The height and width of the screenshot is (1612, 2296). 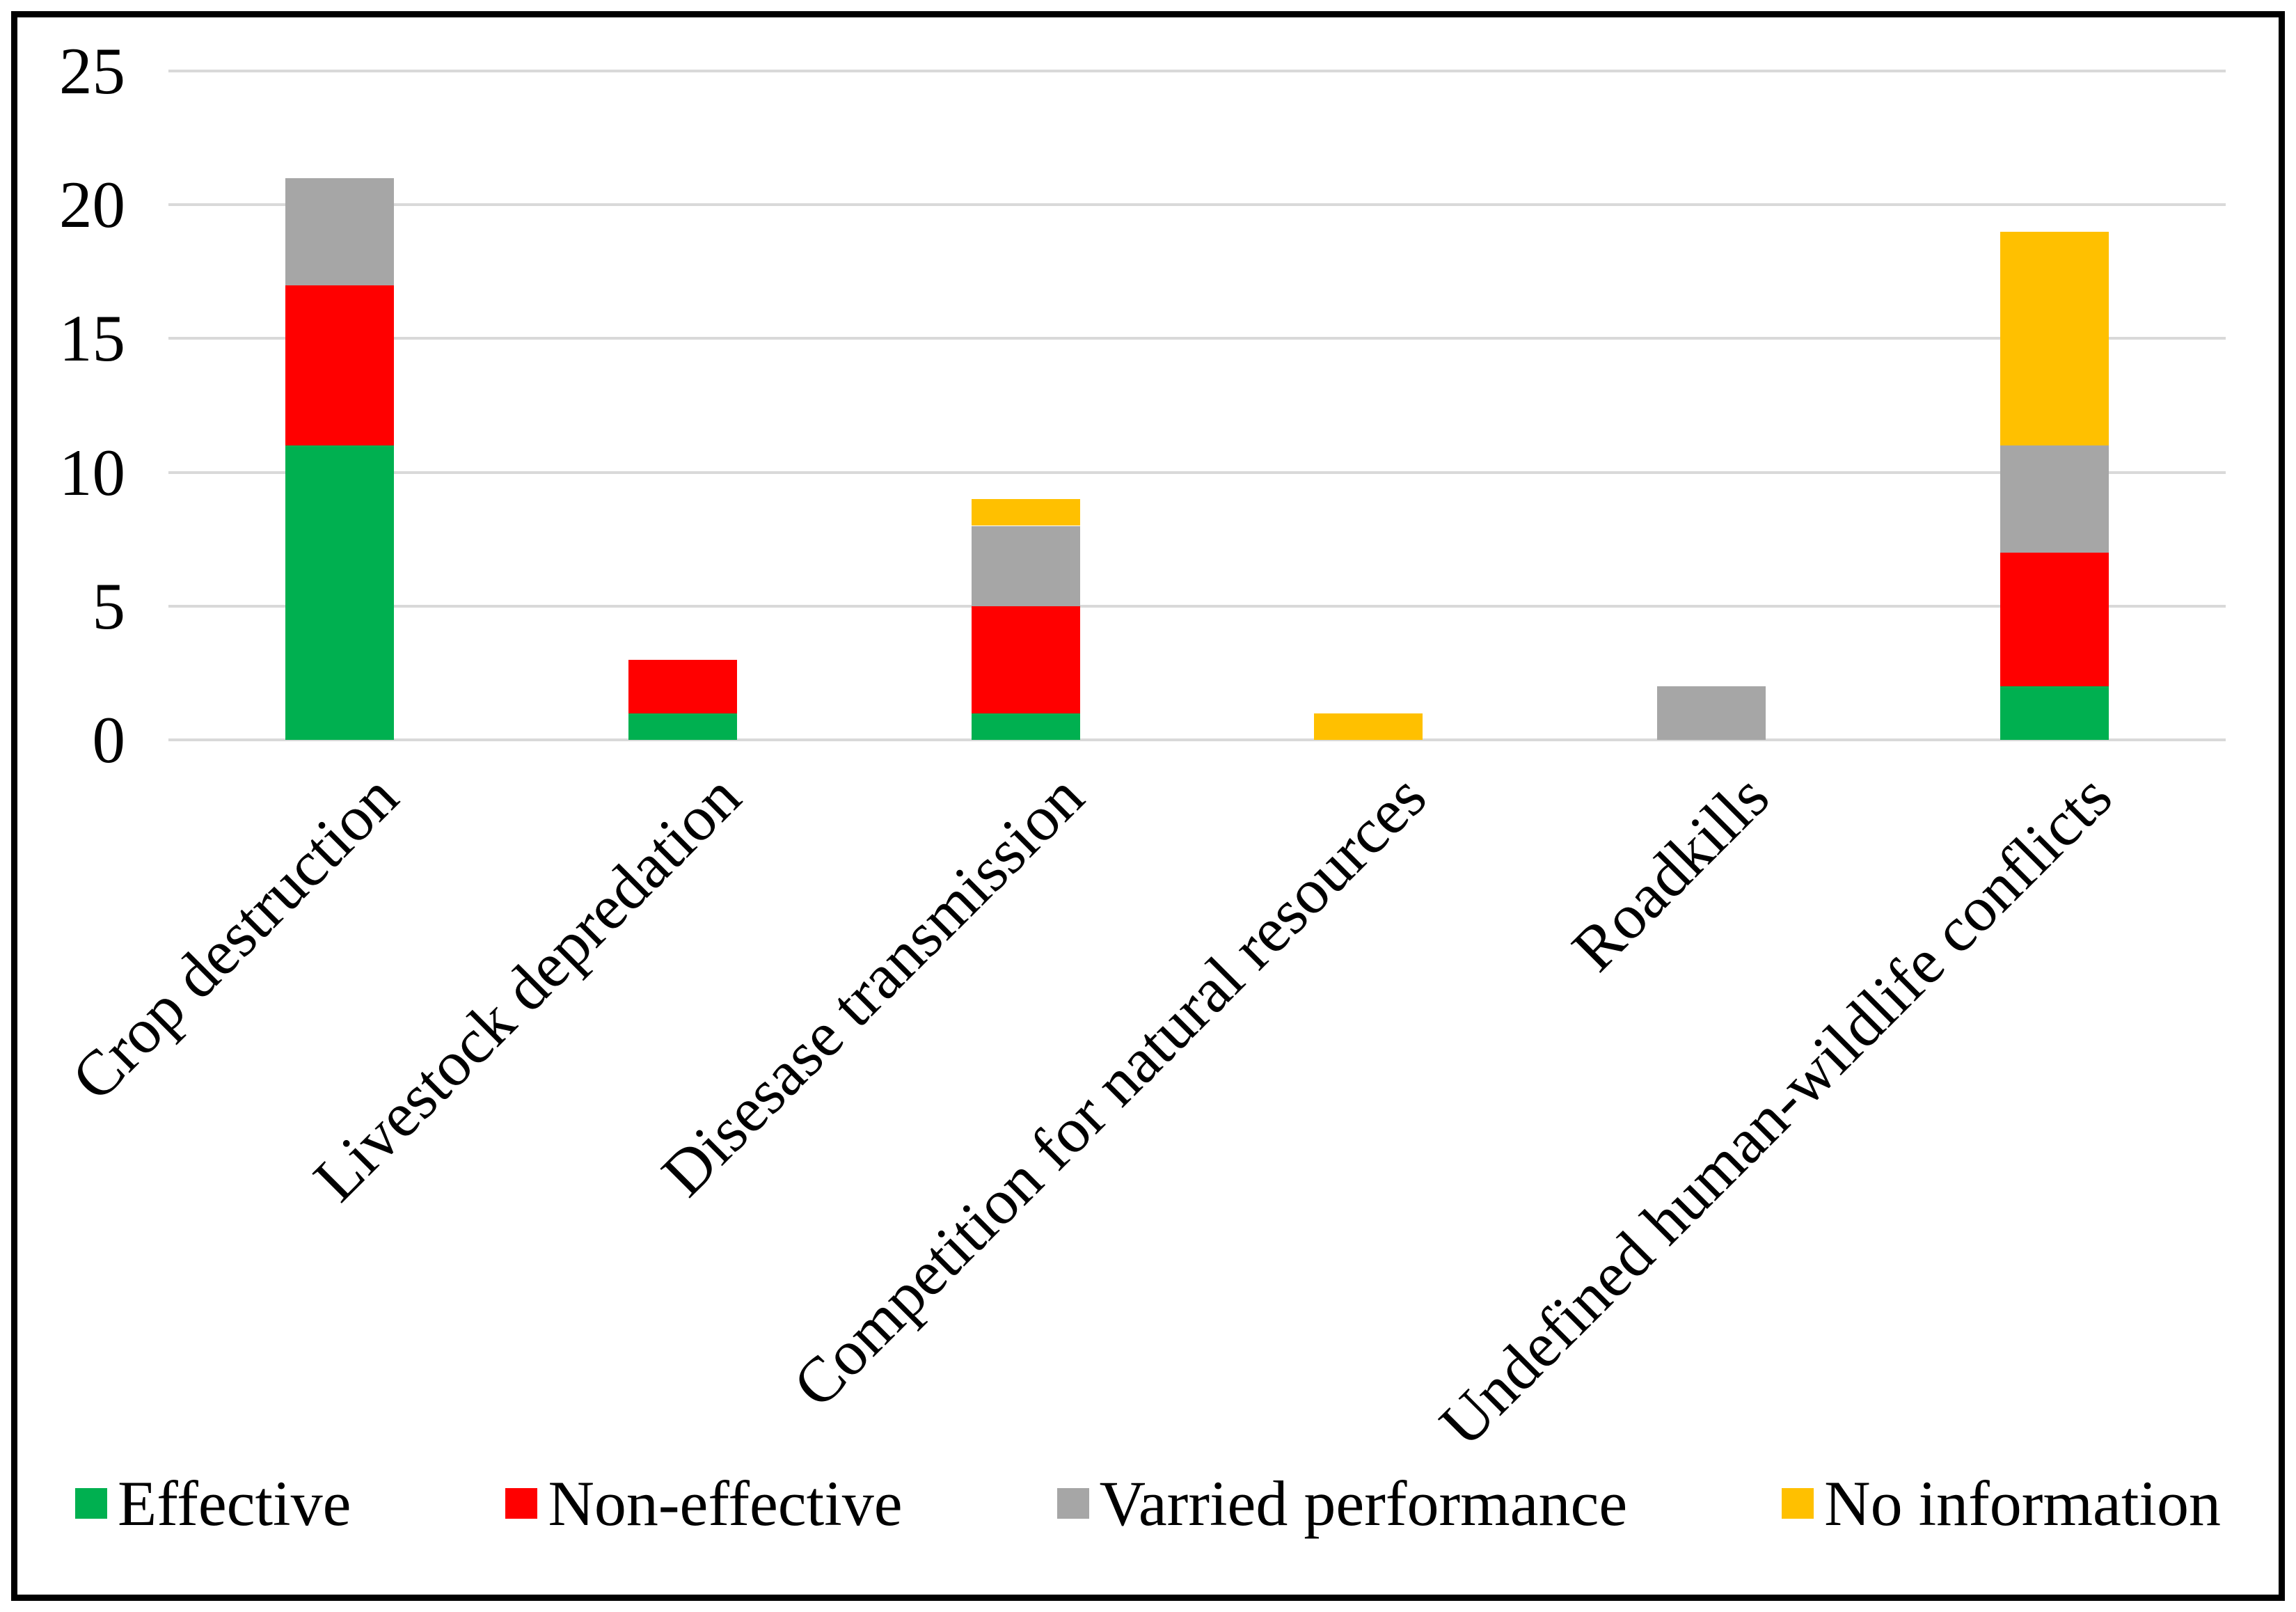 I want to click on bar-segment-non-effective-cat1, so click(x=340, y=365).